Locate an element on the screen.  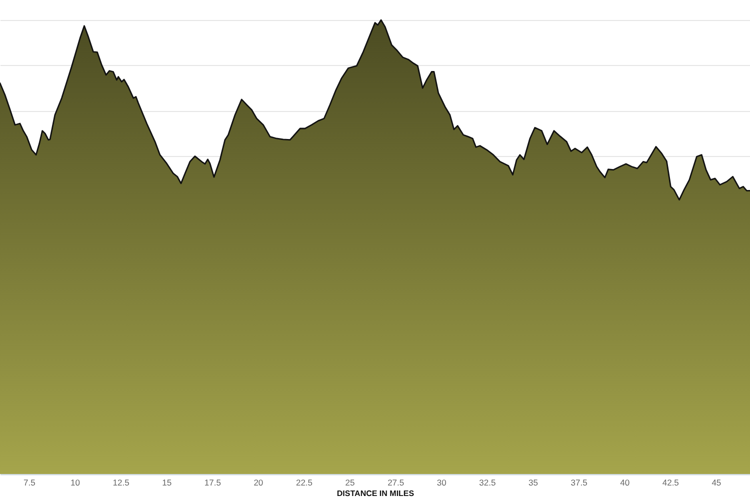
x-tick-label: 7.5 is located at coordinates (30, 483).